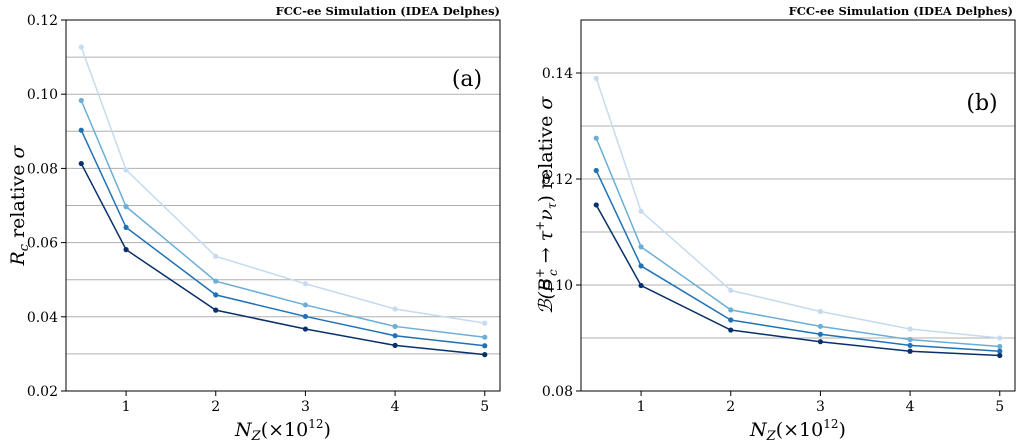  Describe the element at coordinates (557, 180) in the screenshot. I see `panel-b-ytick-label: 0.12` at that location.